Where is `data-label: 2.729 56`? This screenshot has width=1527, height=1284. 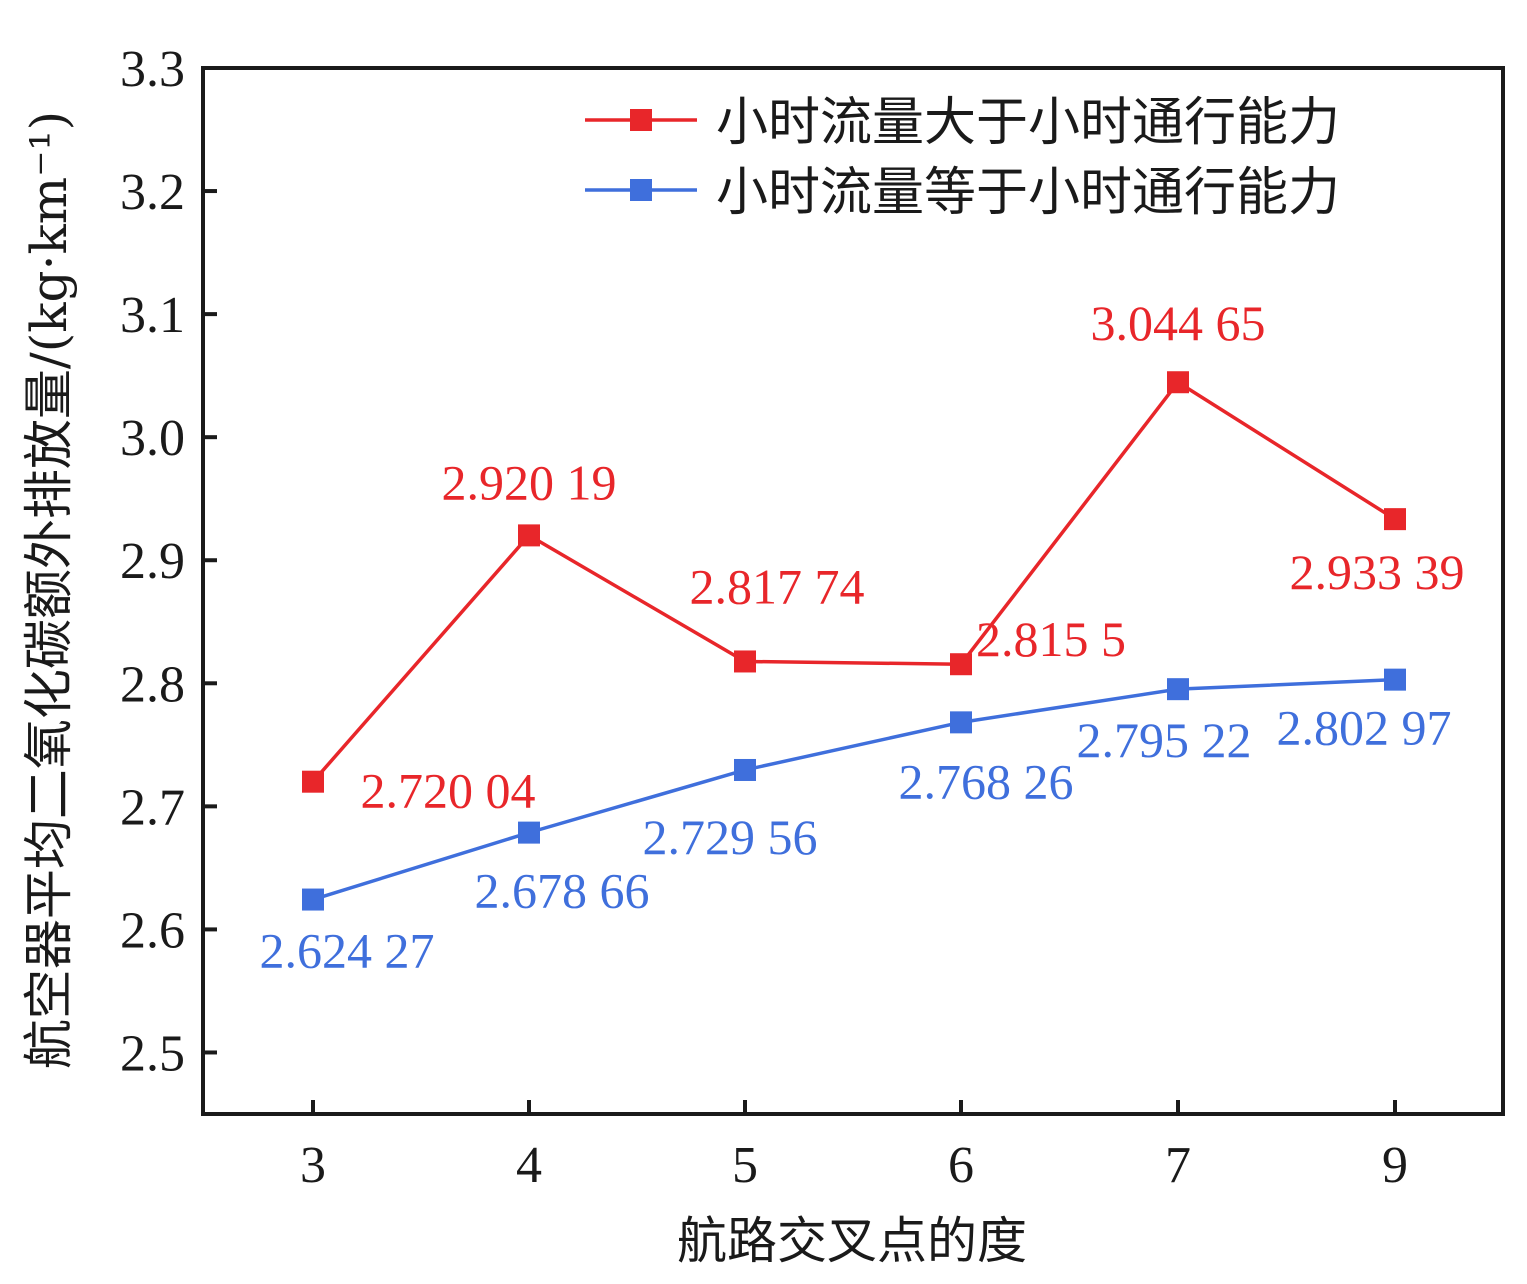
data-label: 2.729 56 is located at coordinates (730, 837).